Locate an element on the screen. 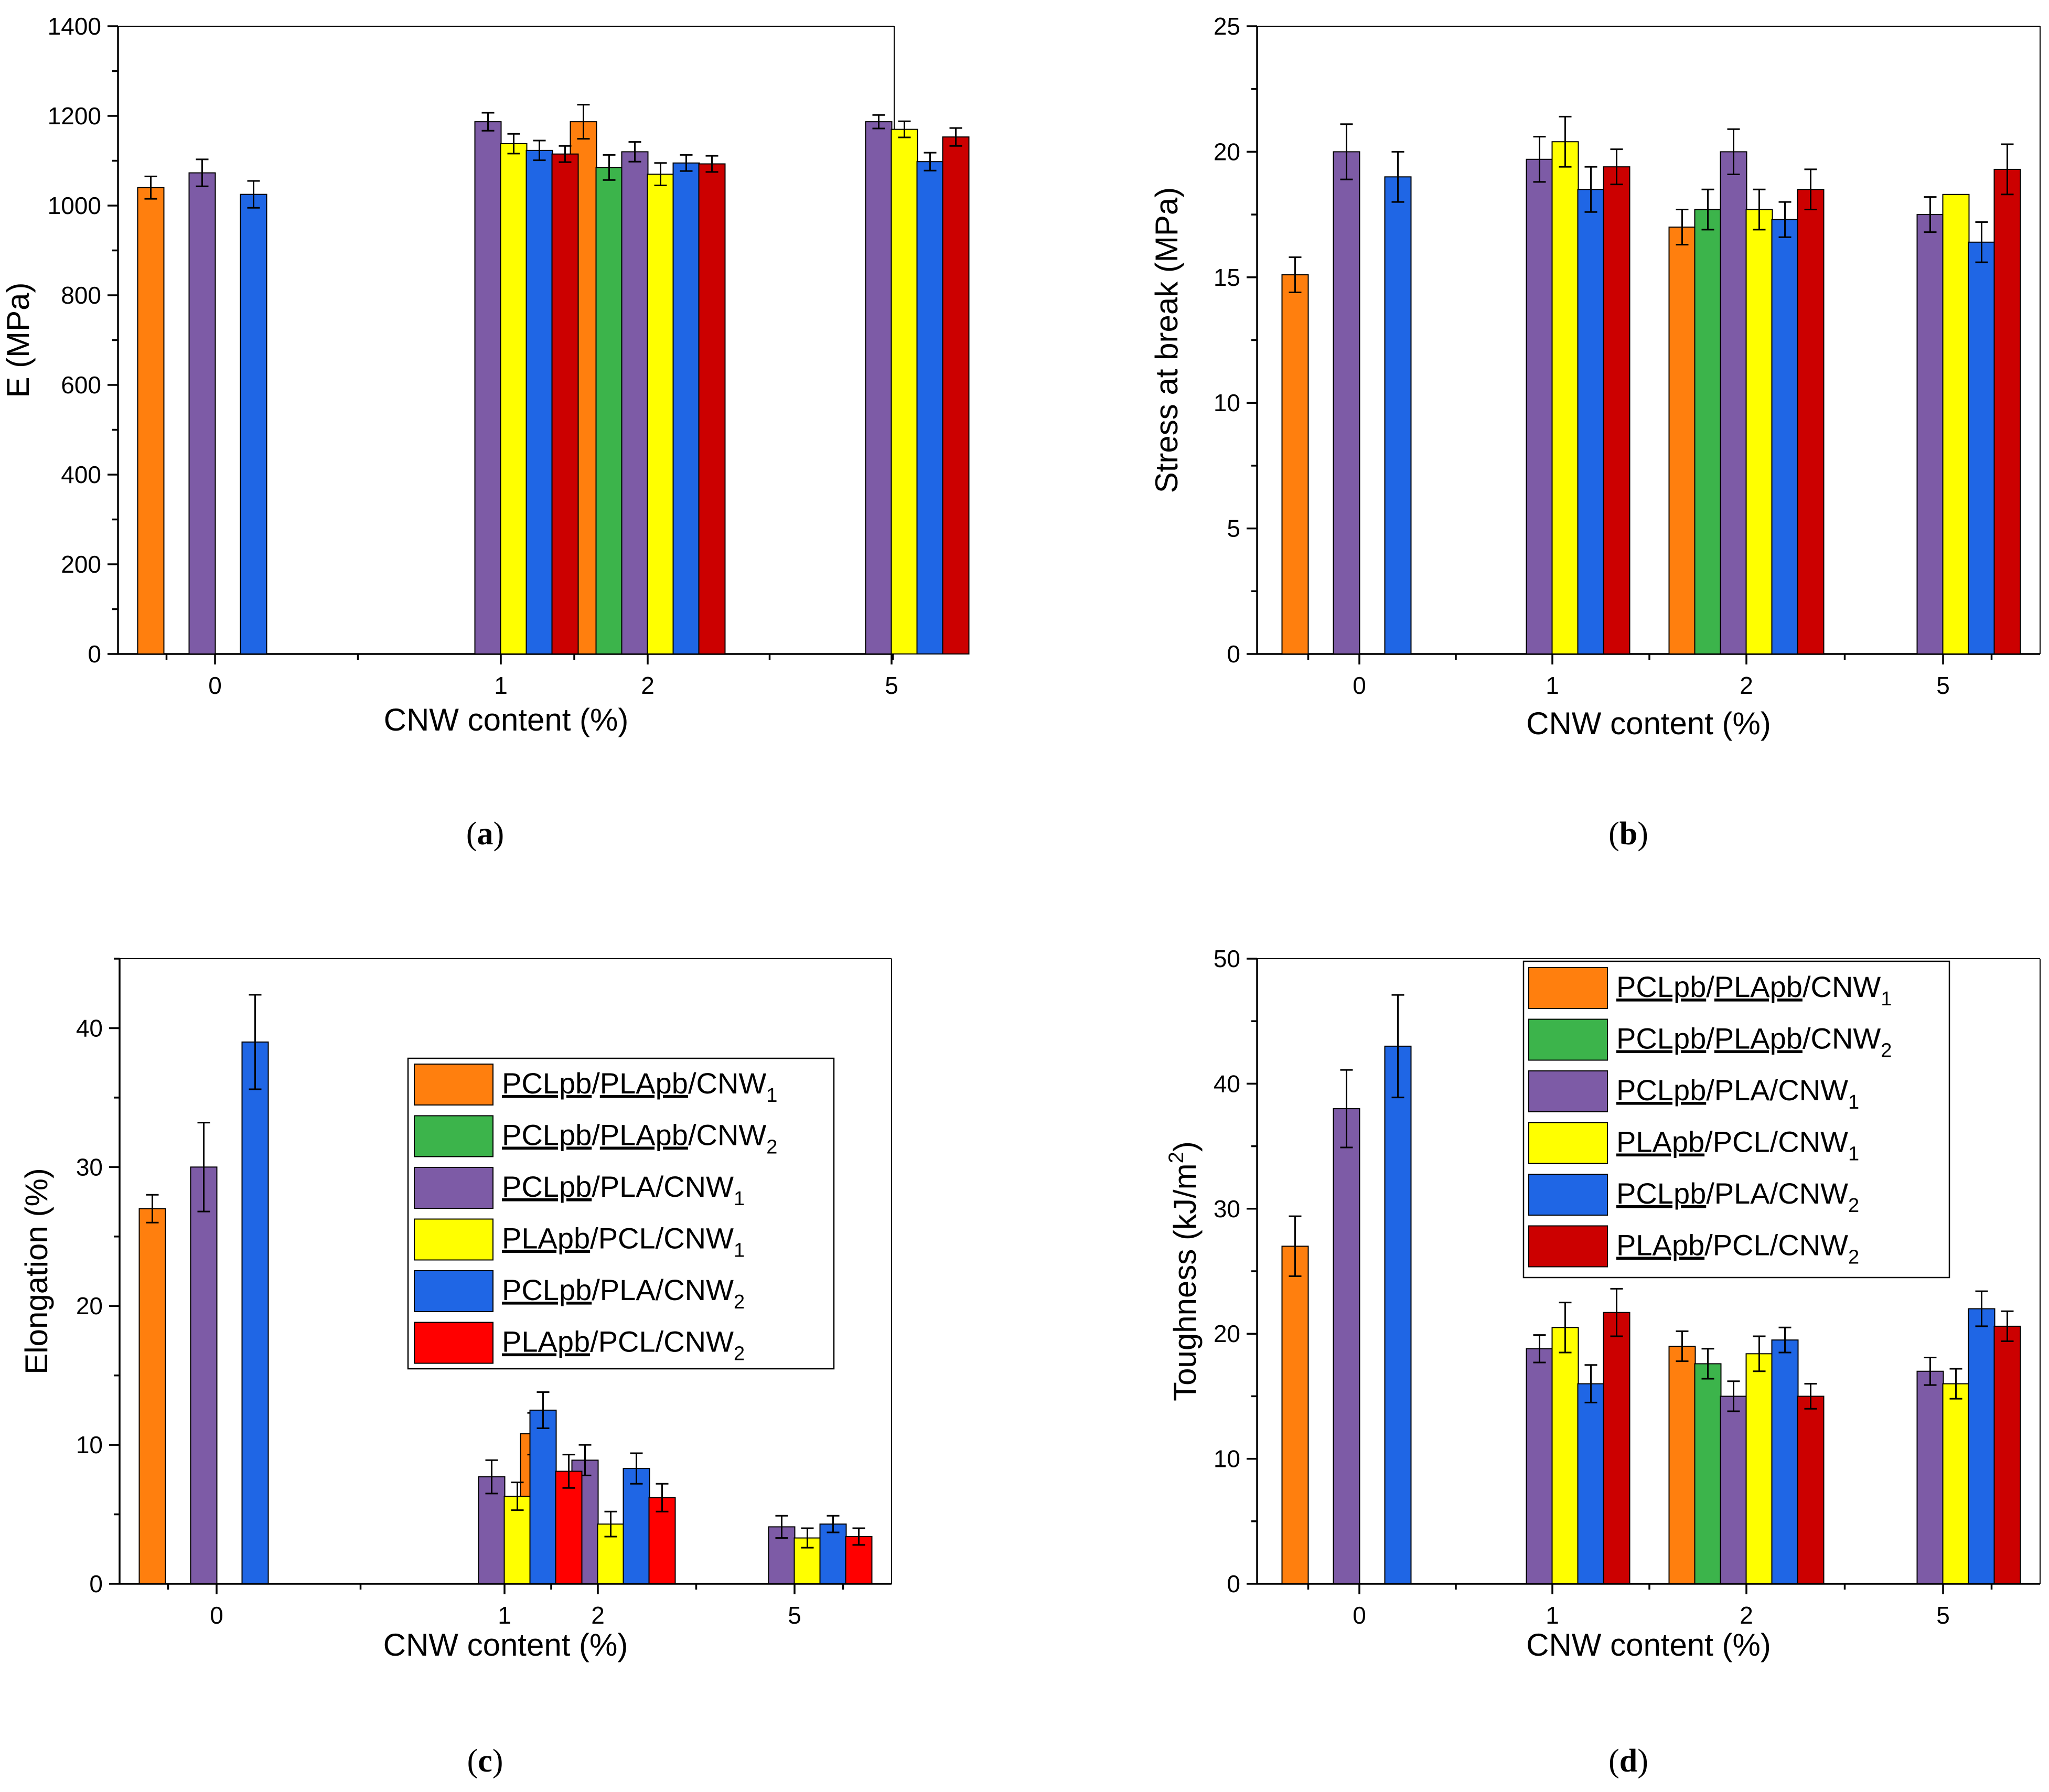 The height and width of the screenshot is (1792, 2049). y-tick-label: 1400 is located at coordinates (74, 27).